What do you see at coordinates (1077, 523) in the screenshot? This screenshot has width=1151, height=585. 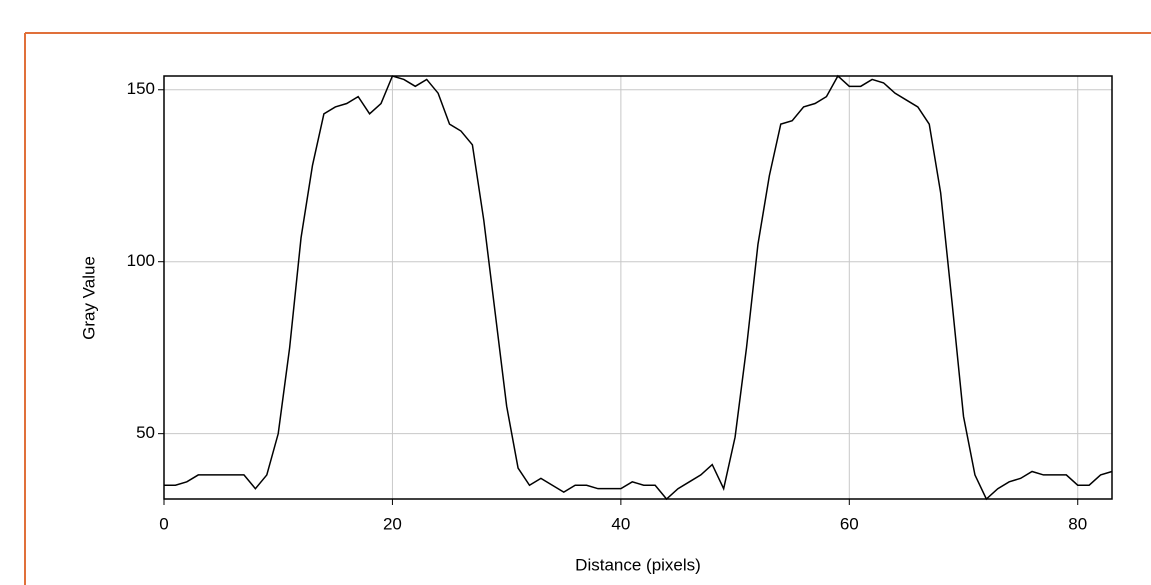 I see `x-tick-label: 80` at bounding box center [1077, 523].